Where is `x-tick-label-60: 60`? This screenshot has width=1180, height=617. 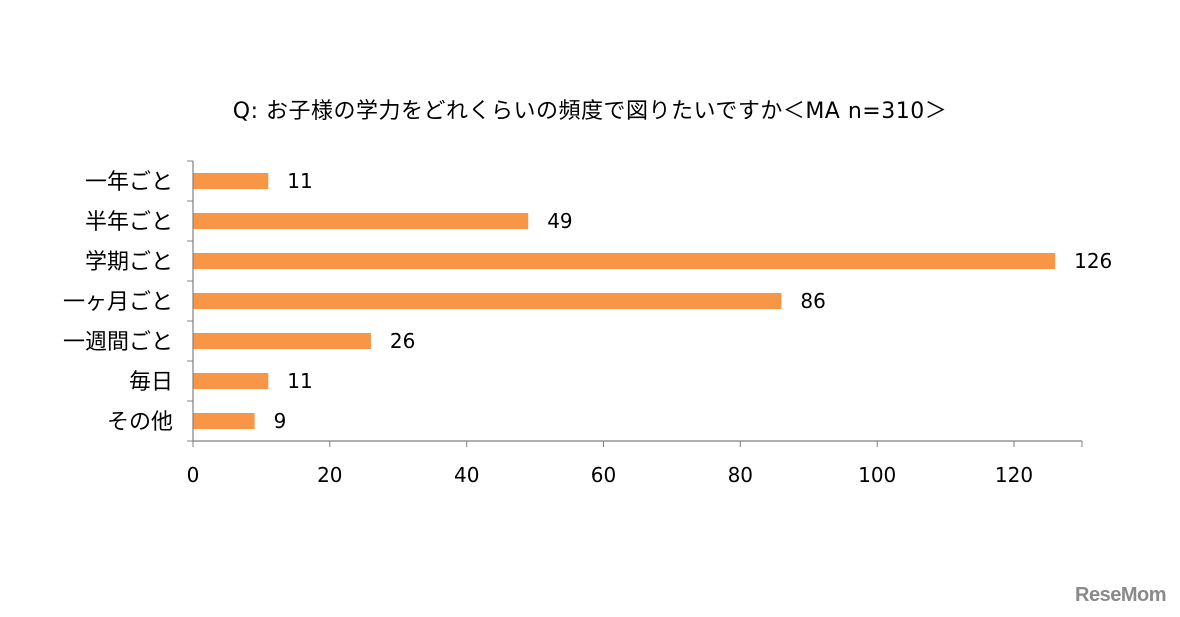
x-tick-label-60: 60 is located at coordinates (603, 475).